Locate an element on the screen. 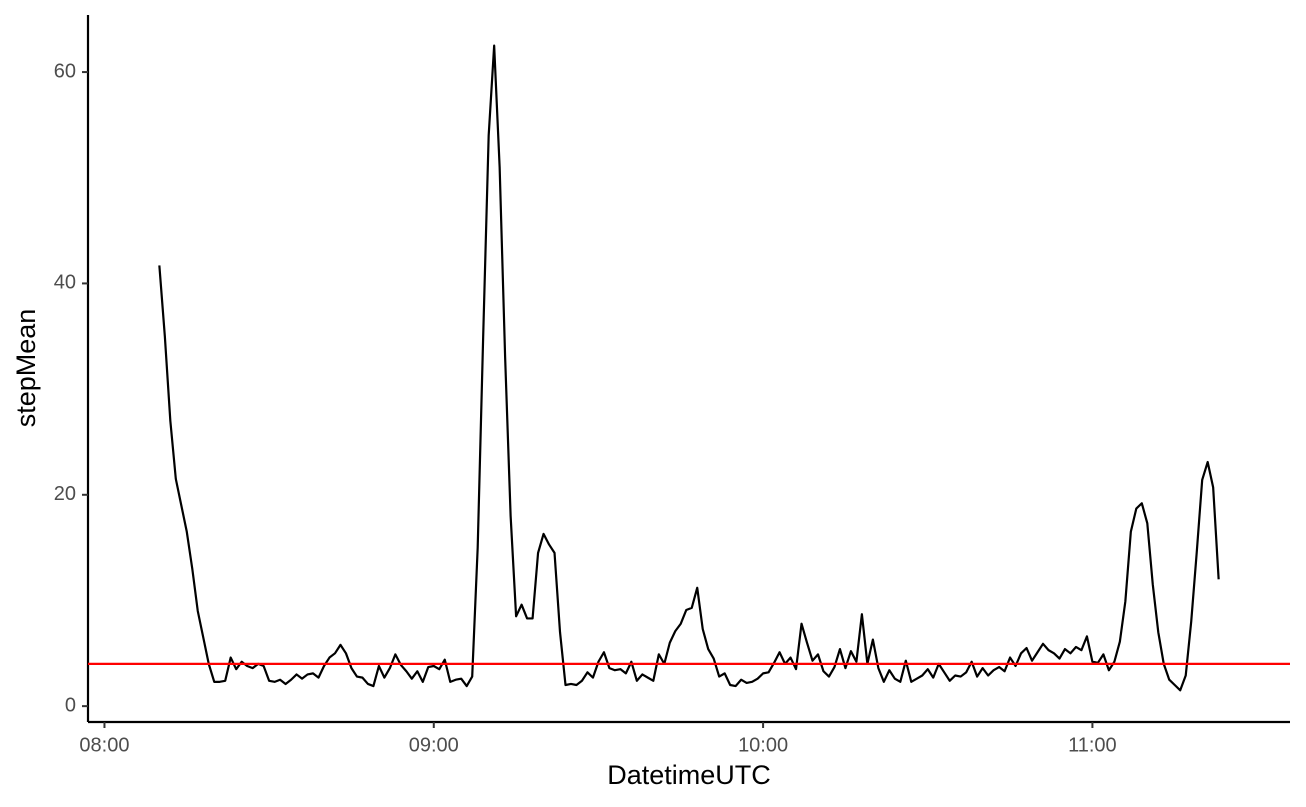 This screenshot has height=807, width=1306. x-axis-title: DatetimeUTC is located at coordinates (689, 775).